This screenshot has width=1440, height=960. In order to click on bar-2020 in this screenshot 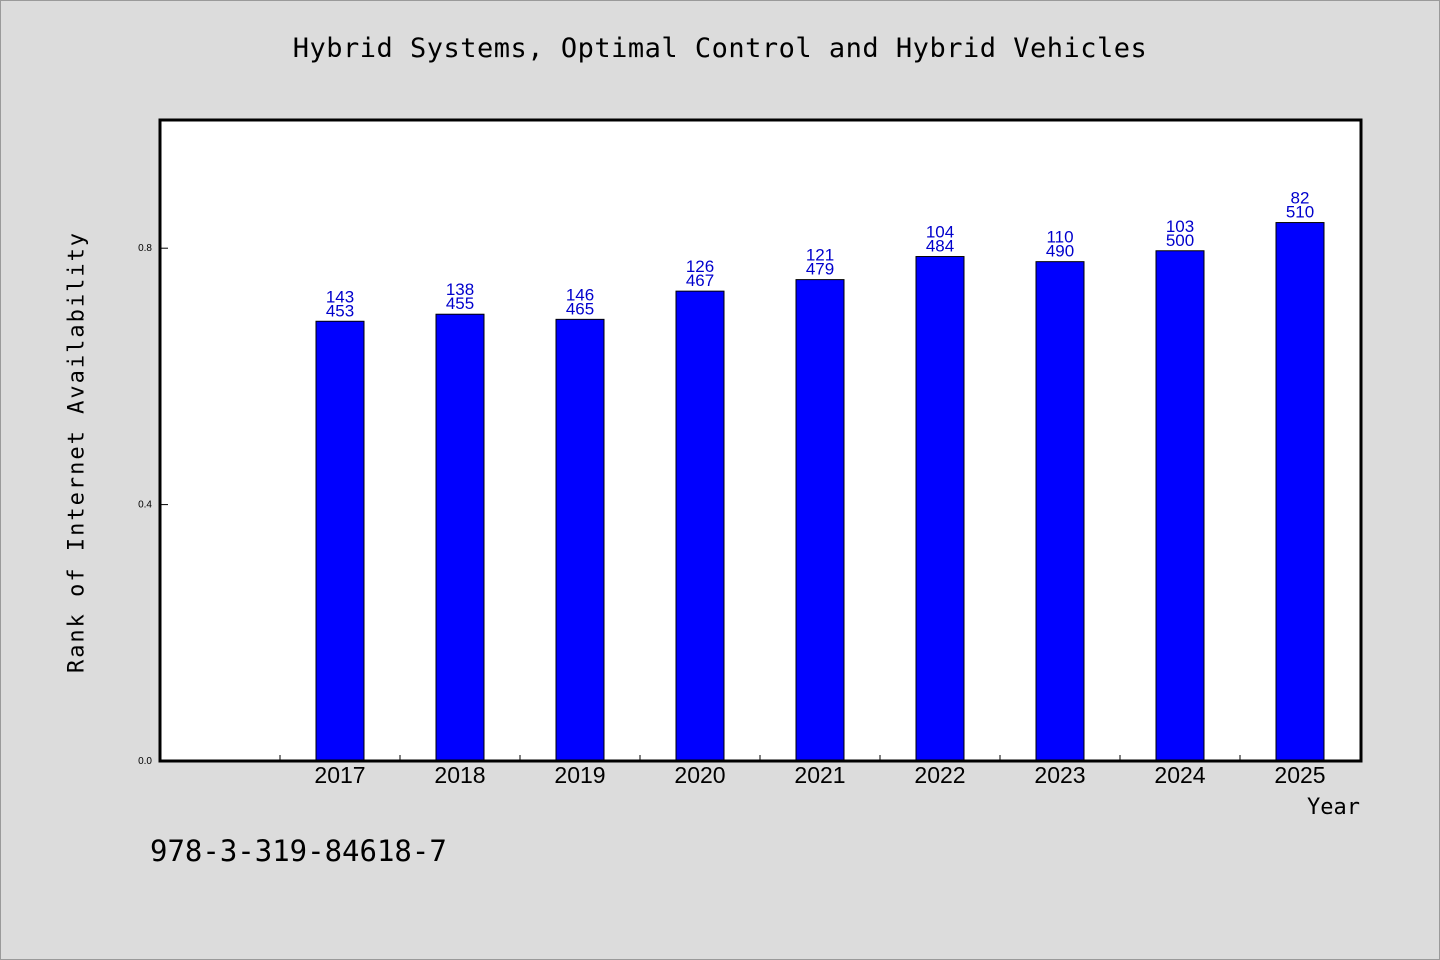, I will do `click(700, 526)`.